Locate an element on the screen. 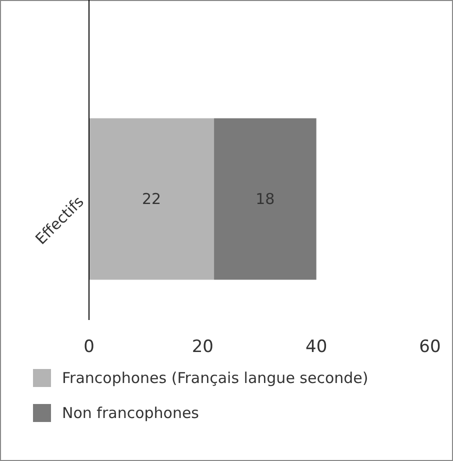  x-tick-label: 0 is located at coordinates (89, 347).